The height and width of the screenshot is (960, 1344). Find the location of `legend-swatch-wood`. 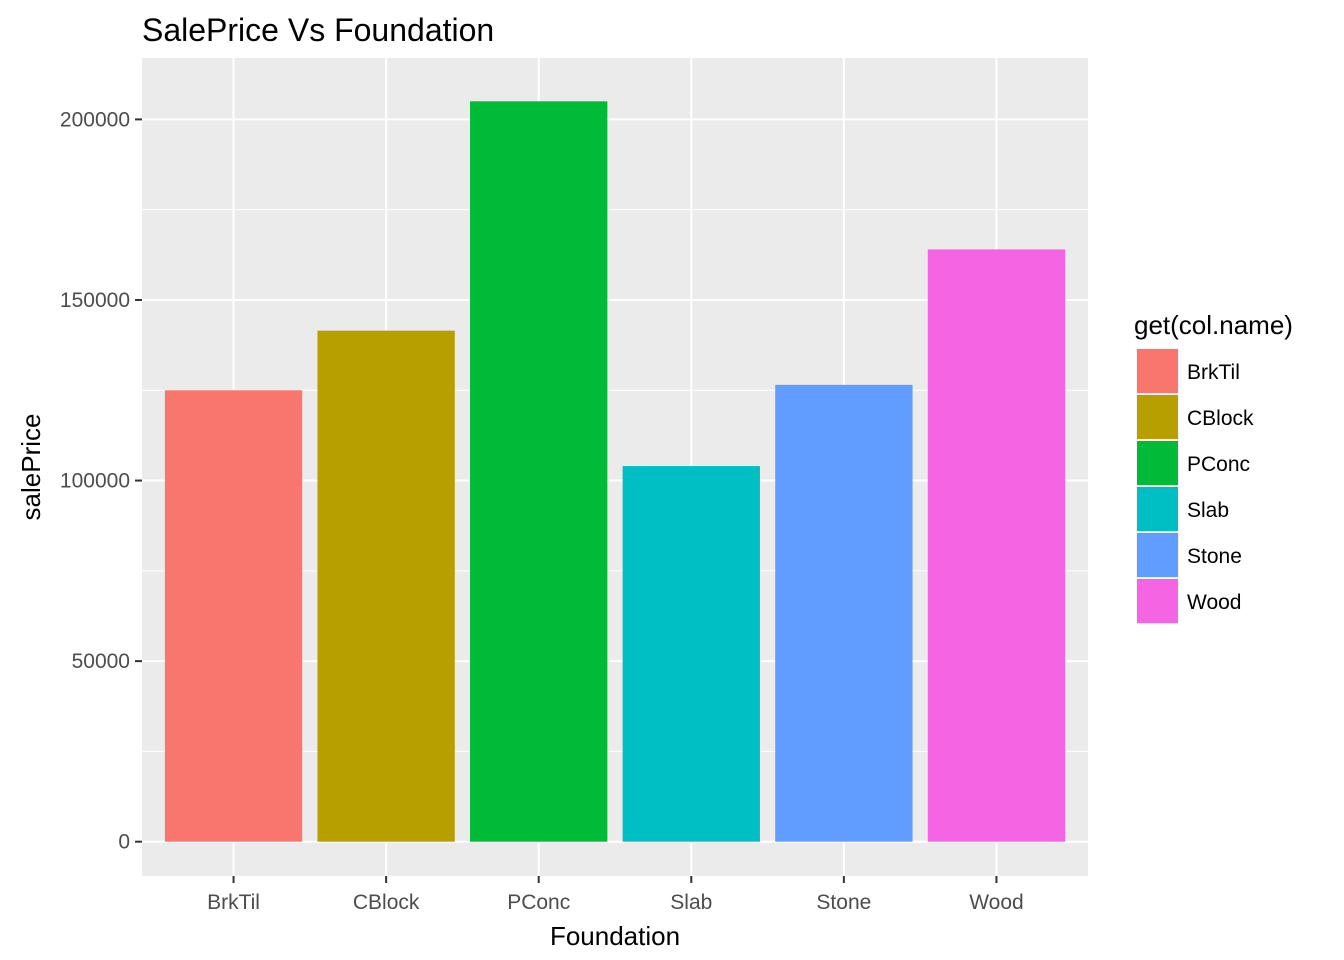

legend-swatch-wood is located at coordinates (1157, 601).